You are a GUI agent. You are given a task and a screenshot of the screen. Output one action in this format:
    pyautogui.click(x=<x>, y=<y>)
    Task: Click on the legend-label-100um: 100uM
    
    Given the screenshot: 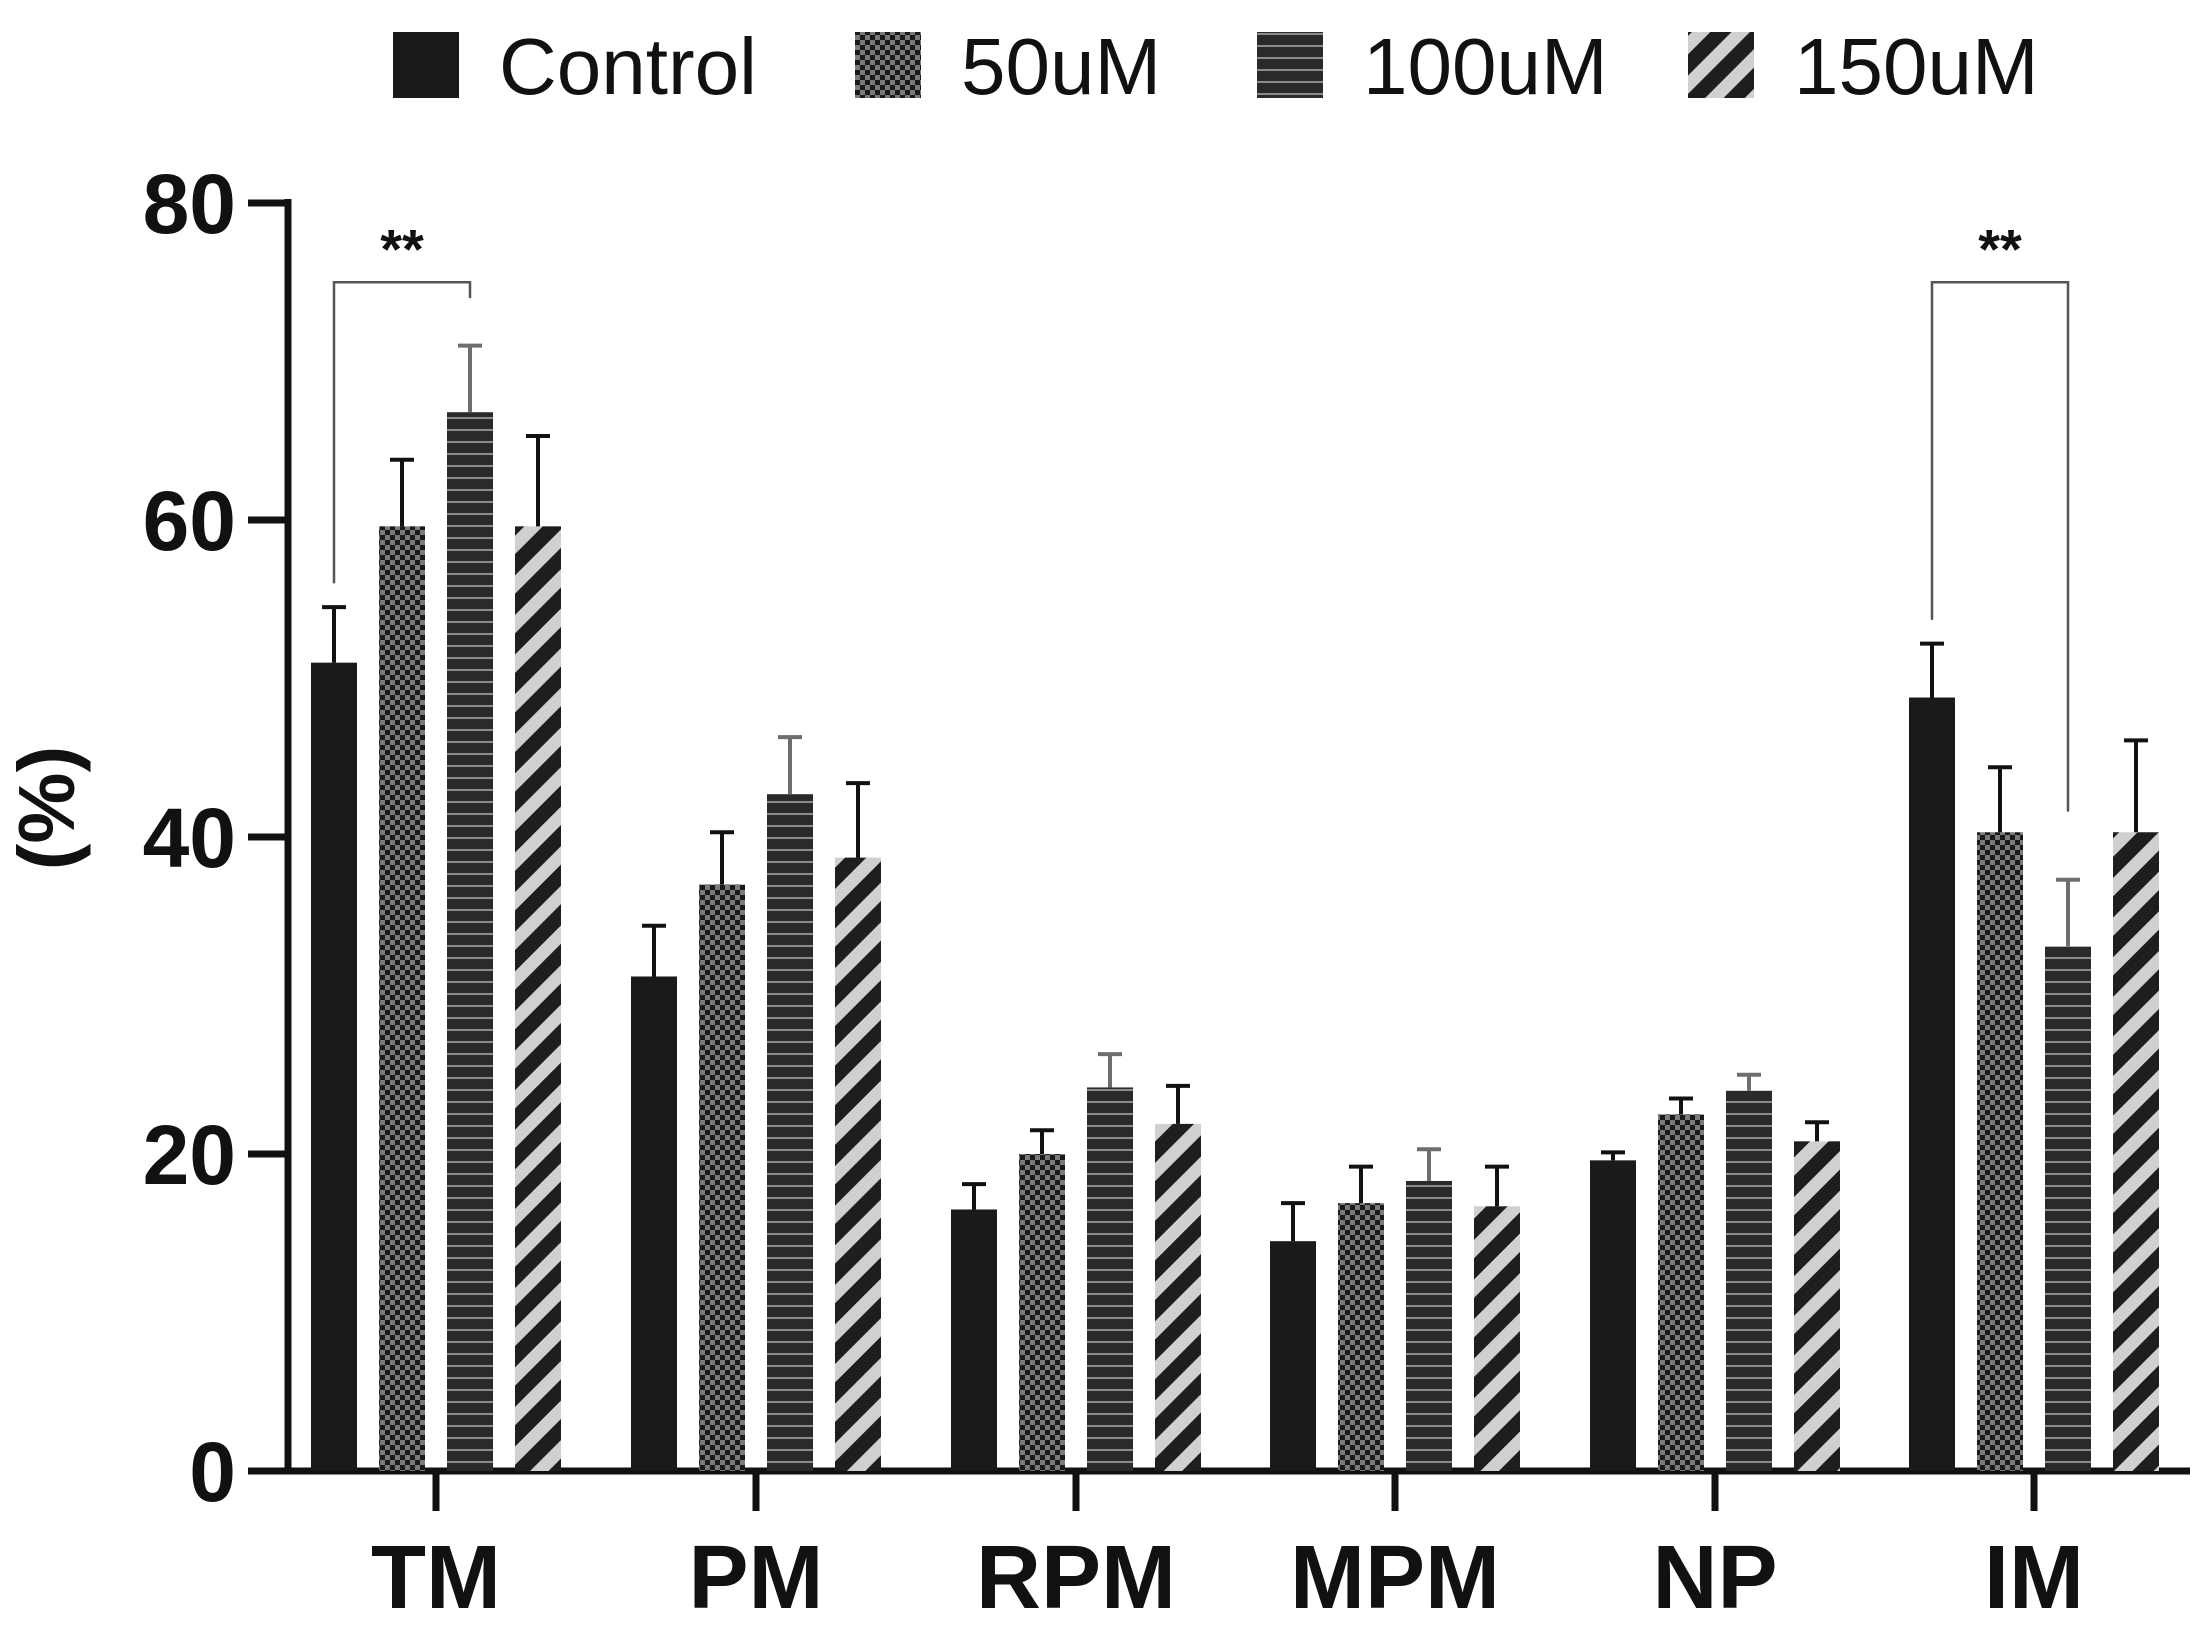 What is the action you would take?
    pyautogui.click(x=1485, y=66)
    